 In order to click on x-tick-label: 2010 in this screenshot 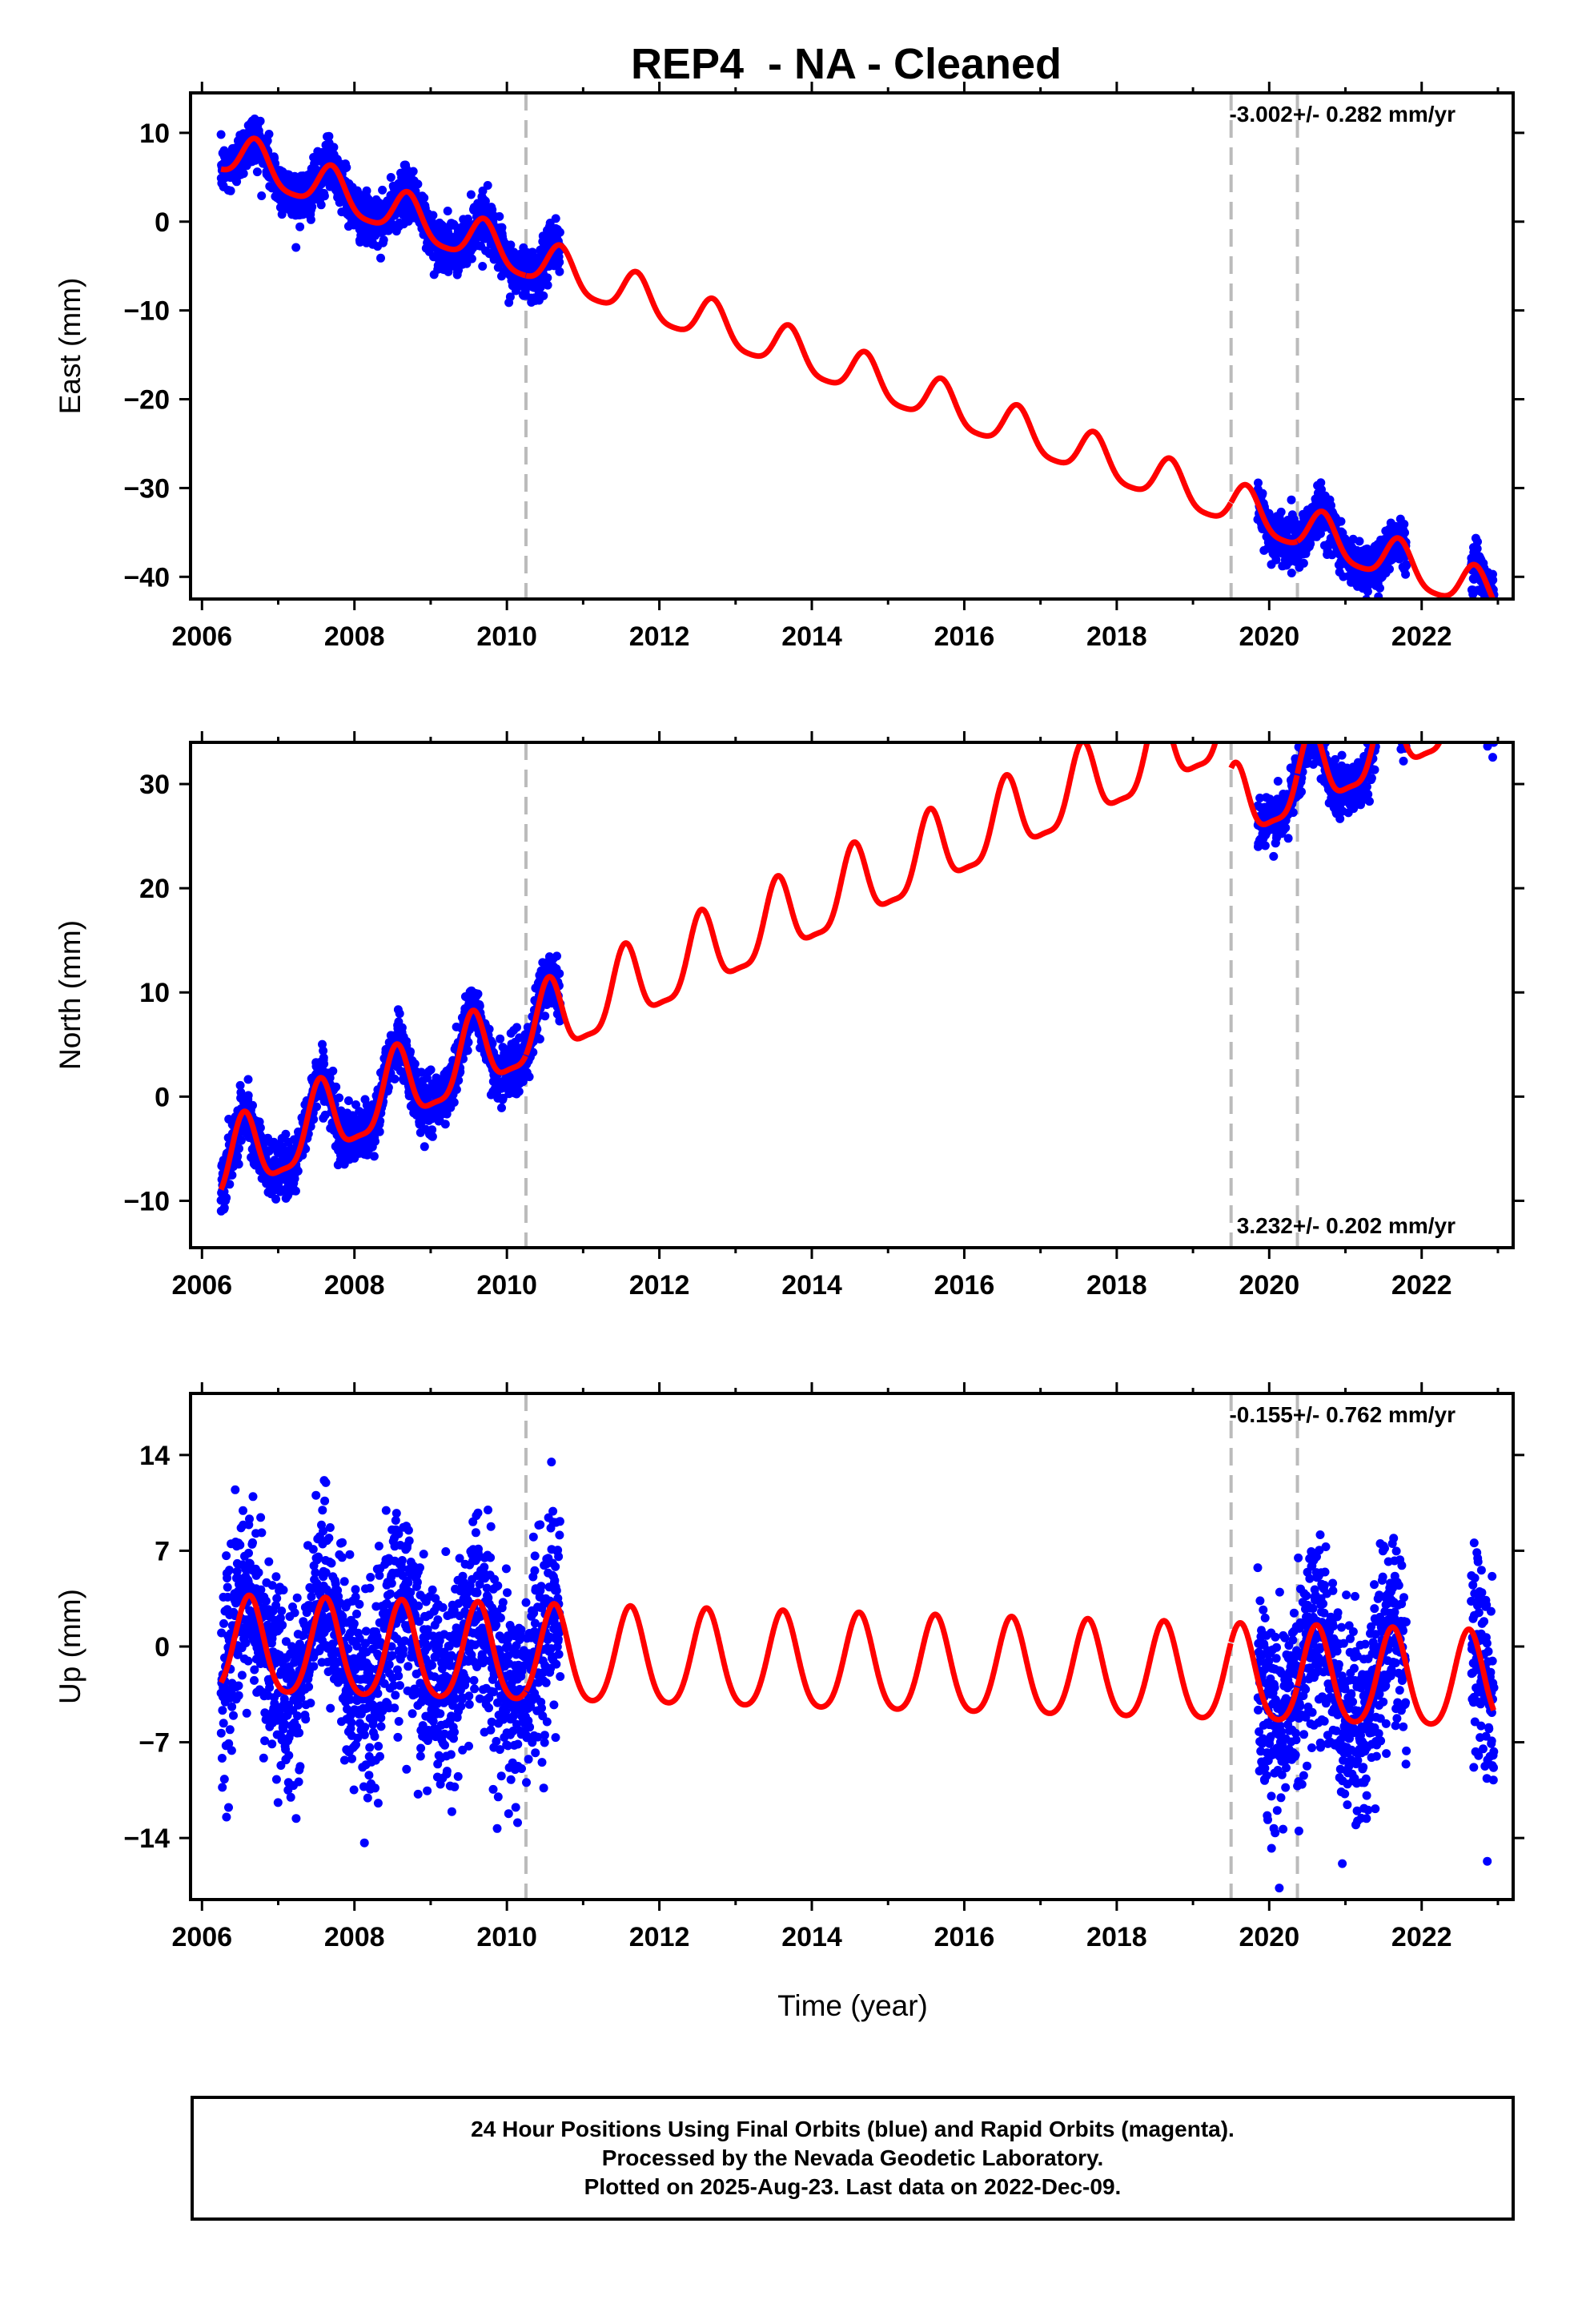, I will do `click(507, 1285)`.